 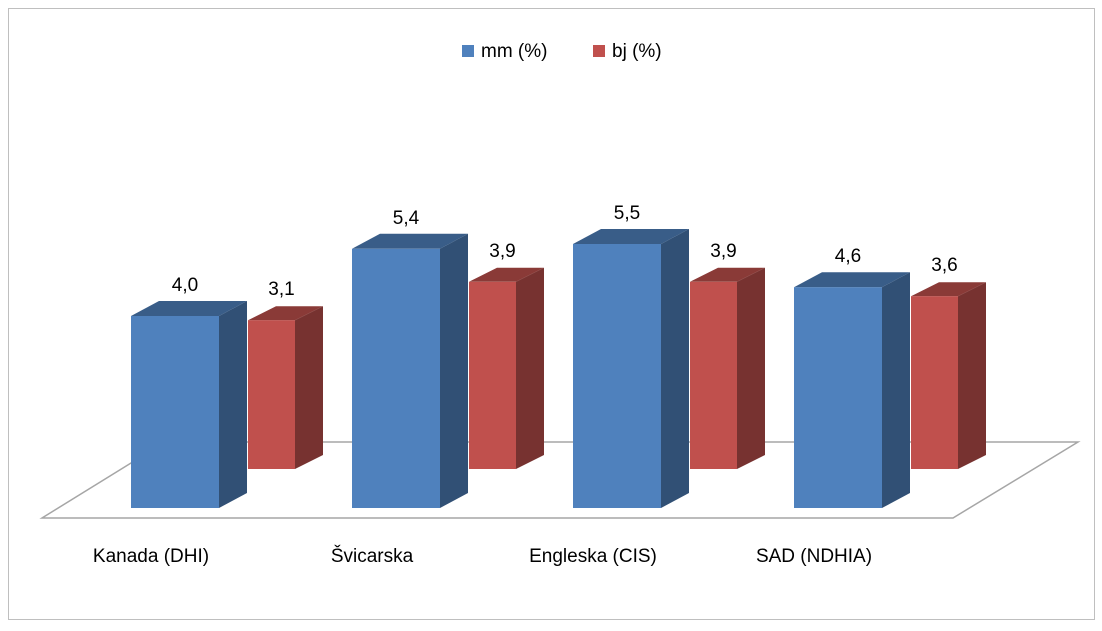 I want to click on value-label: 5,5, so click(x=627, y=213).